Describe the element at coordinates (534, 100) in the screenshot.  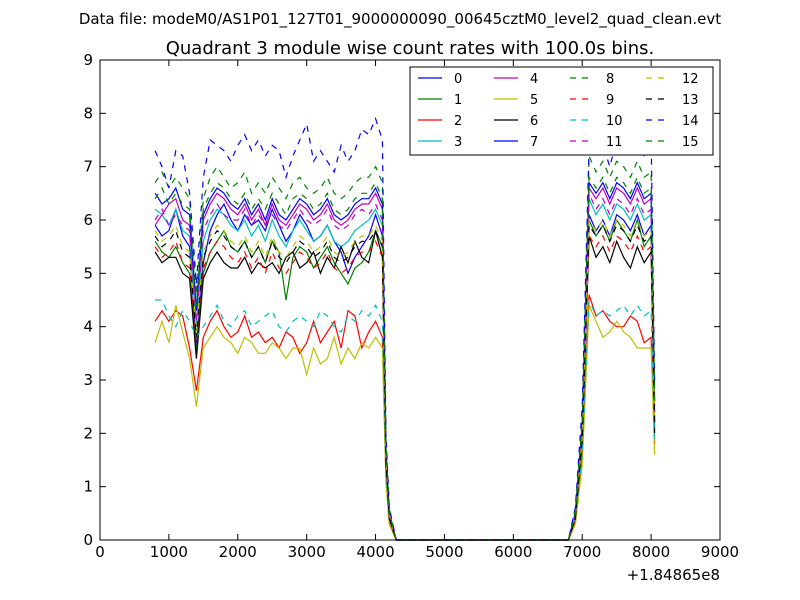
I see `legend-label-5: 5` at that location.